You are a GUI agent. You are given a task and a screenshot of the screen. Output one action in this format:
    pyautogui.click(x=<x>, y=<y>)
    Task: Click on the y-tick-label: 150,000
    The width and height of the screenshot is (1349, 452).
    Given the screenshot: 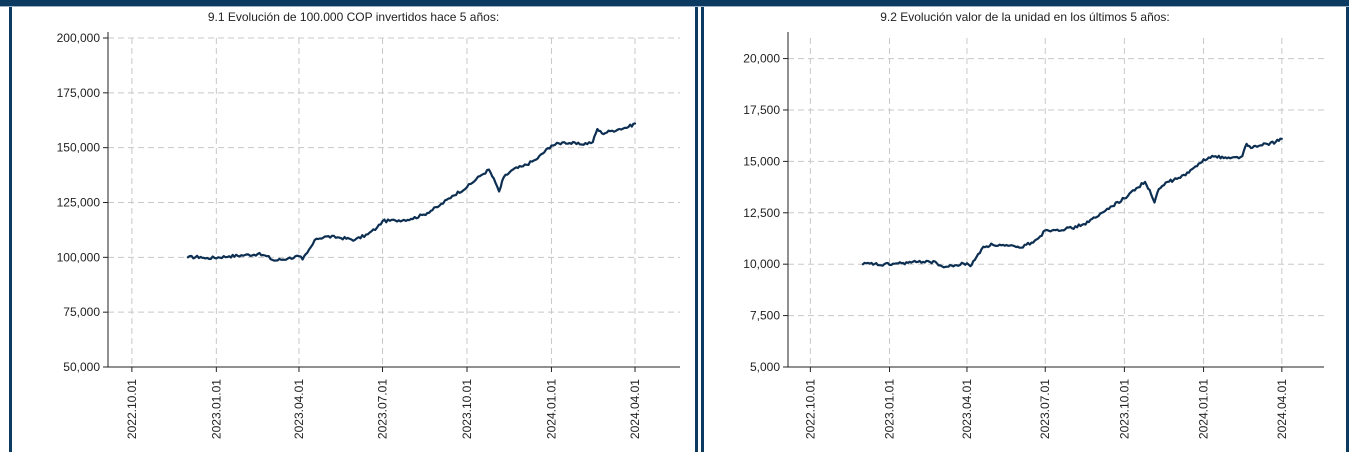 What is the action you would take?
    pyautogui.click(x=79, y=148)
    